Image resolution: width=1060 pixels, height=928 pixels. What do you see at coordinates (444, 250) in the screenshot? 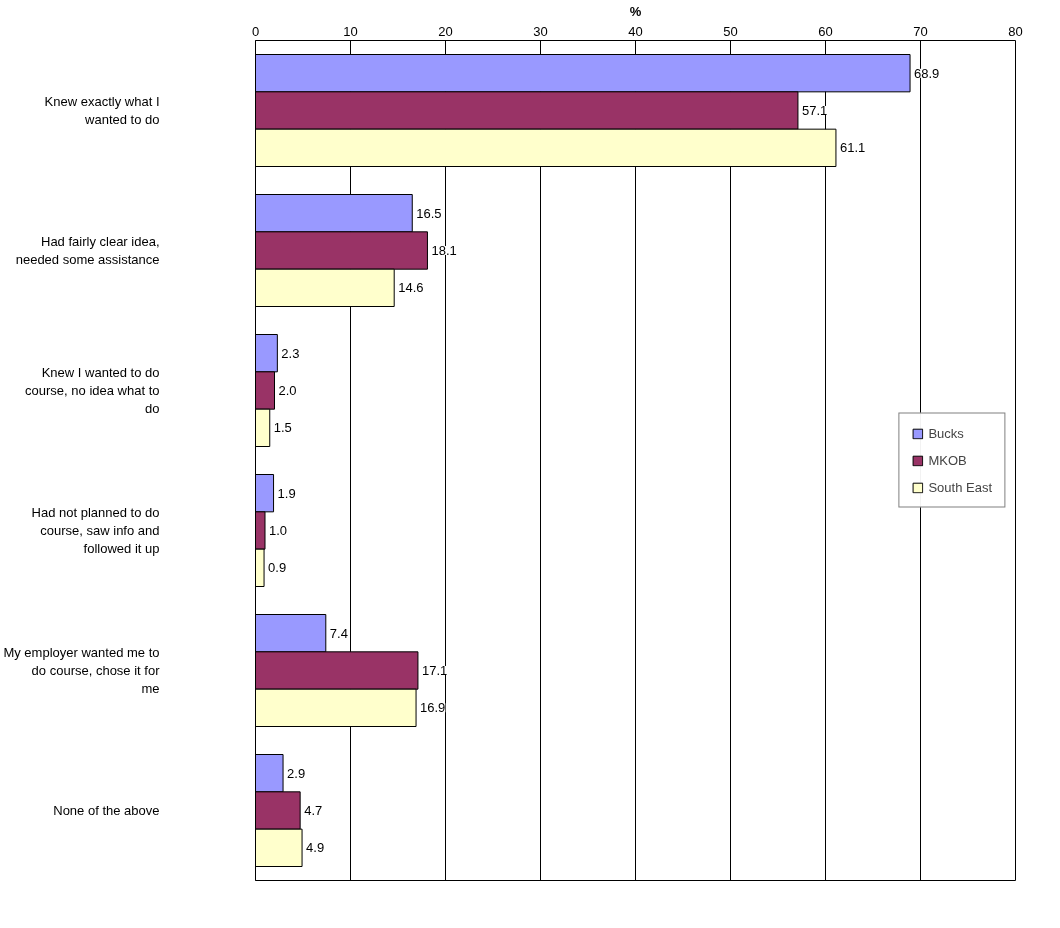
I see `data-label: 18.1` at bounding box center [444, 250].